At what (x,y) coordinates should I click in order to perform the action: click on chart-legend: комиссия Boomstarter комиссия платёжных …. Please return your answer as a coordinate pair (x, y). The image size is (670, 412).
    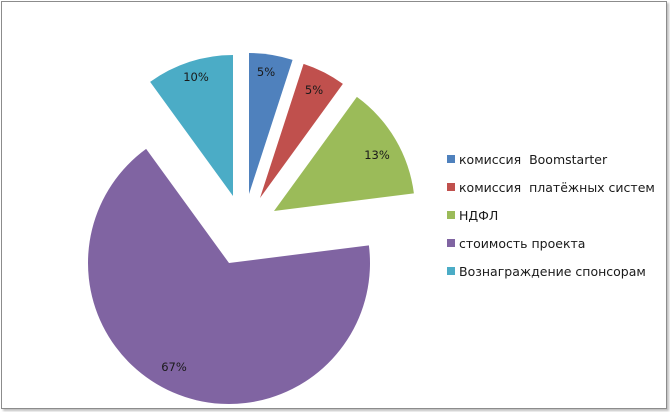
    Looking at the image, I should click on (551, 215).